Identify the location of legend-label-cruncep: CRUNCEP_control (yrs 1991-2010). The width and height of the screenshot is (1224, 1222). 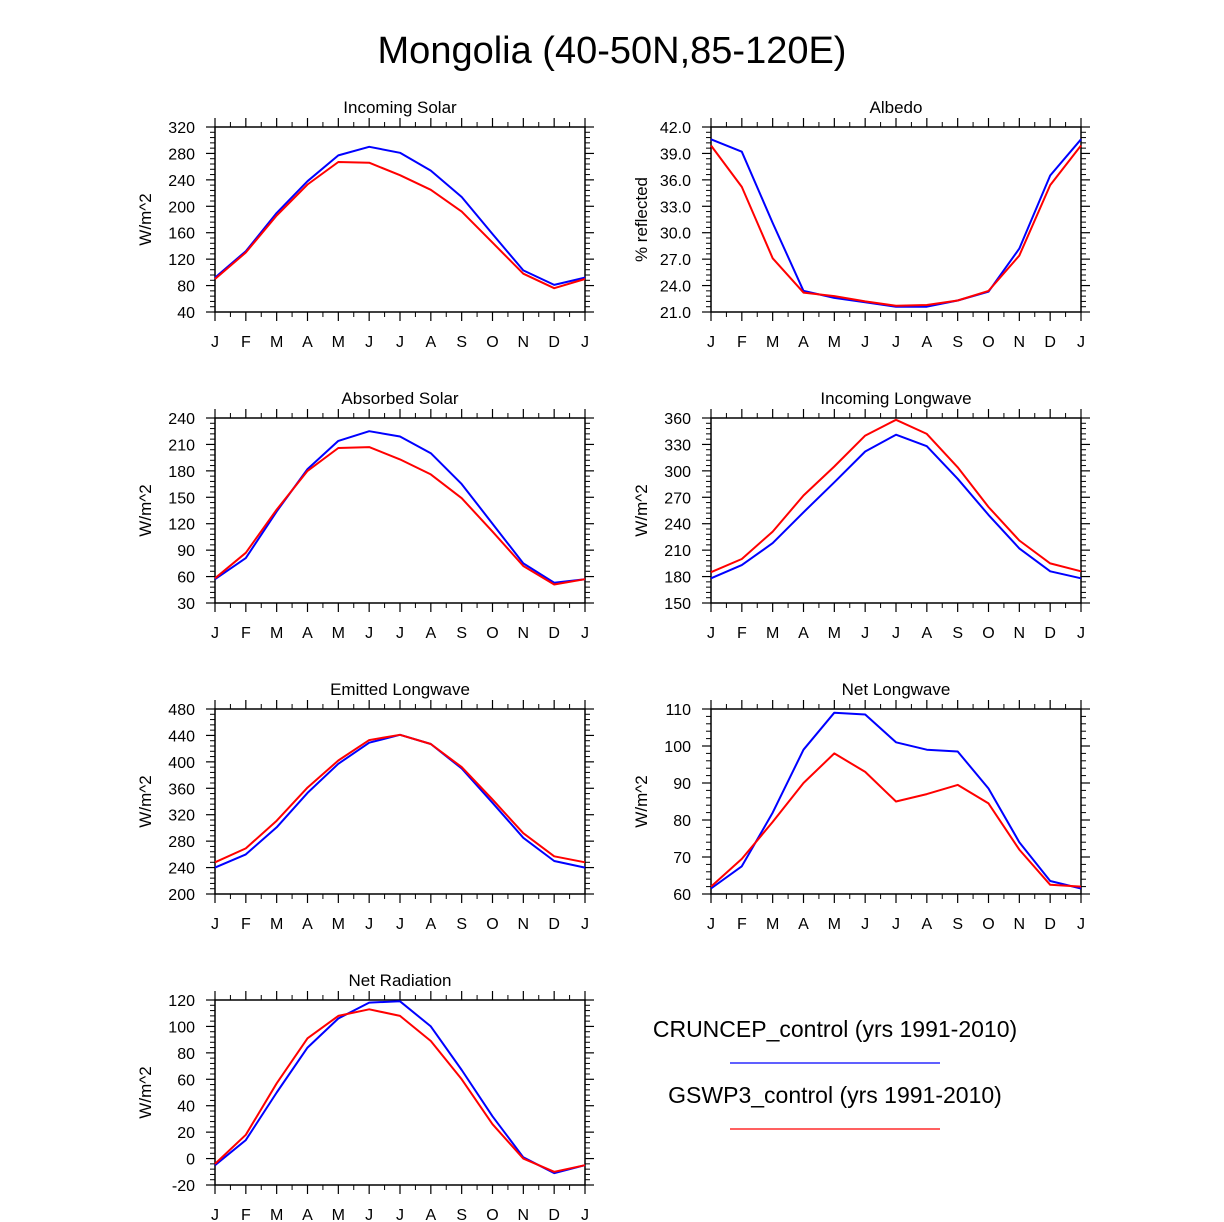
(835, 1029).